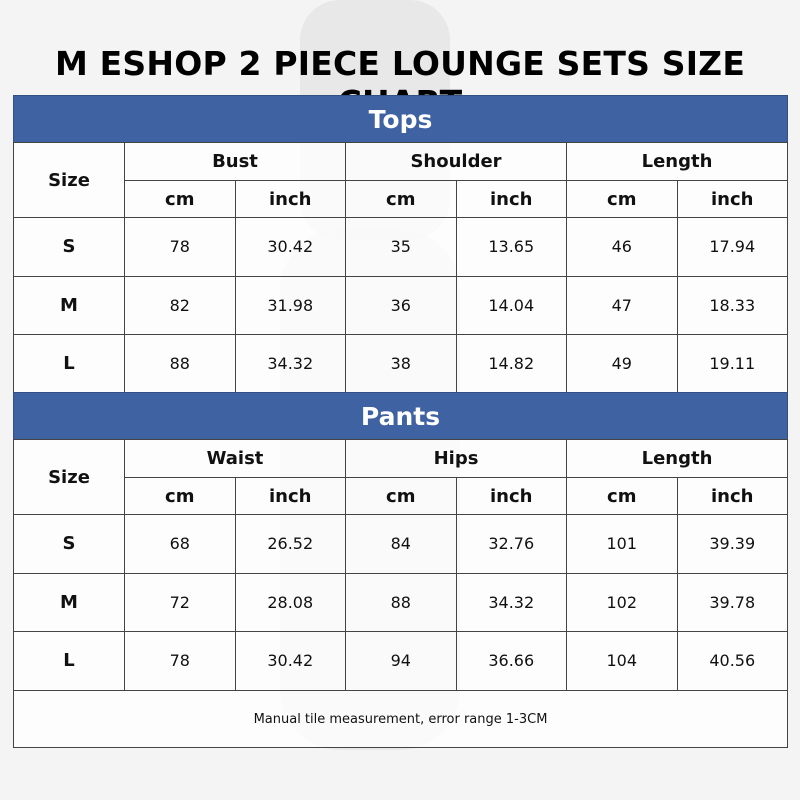 The width and height of the screenshot is (800, 800). Describe the element at coordinates (622, 364) in the screenshot. I see `value-cell: 49` at that location.